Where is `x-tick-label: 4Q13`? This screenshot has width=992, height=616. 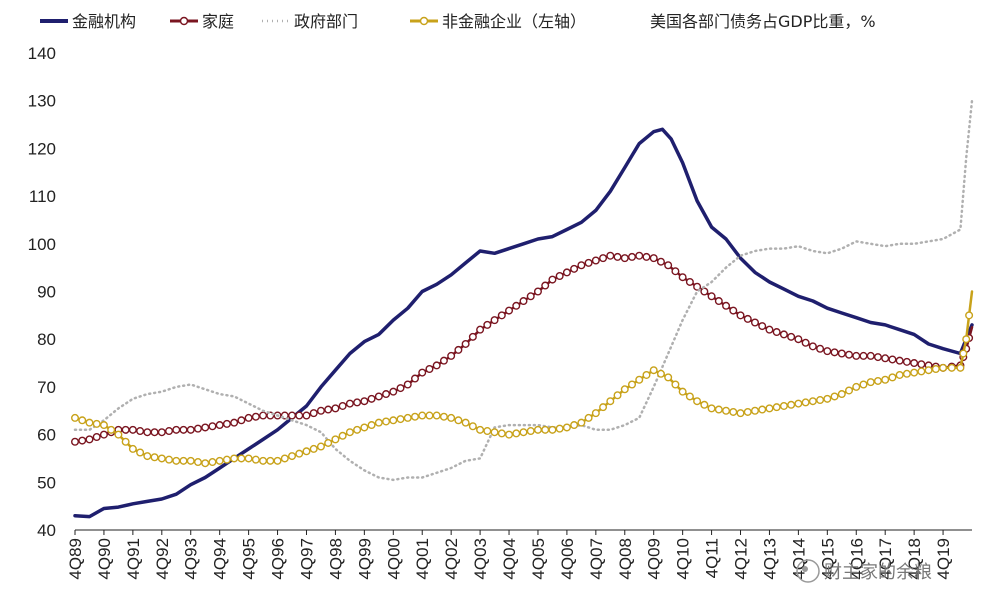 x-tick-label: 4Q13 is located at coordinates (769, 559).